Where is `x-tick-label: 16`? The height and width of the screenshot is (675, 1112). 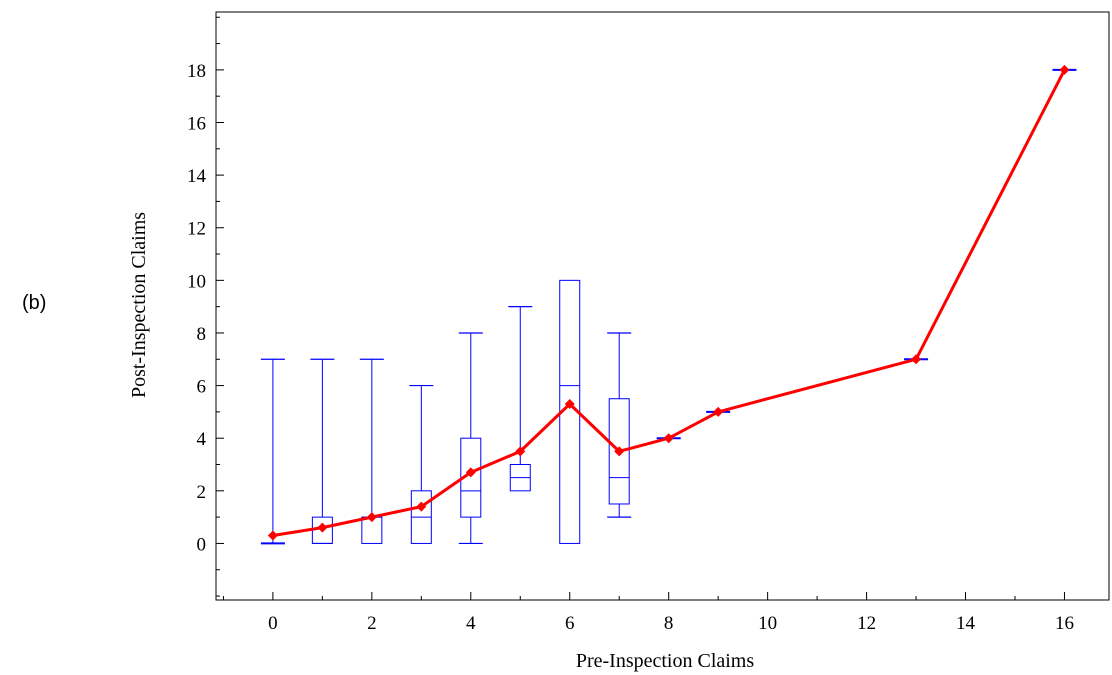
x-tick-label: 16 is located at coordinates (1064, 623).